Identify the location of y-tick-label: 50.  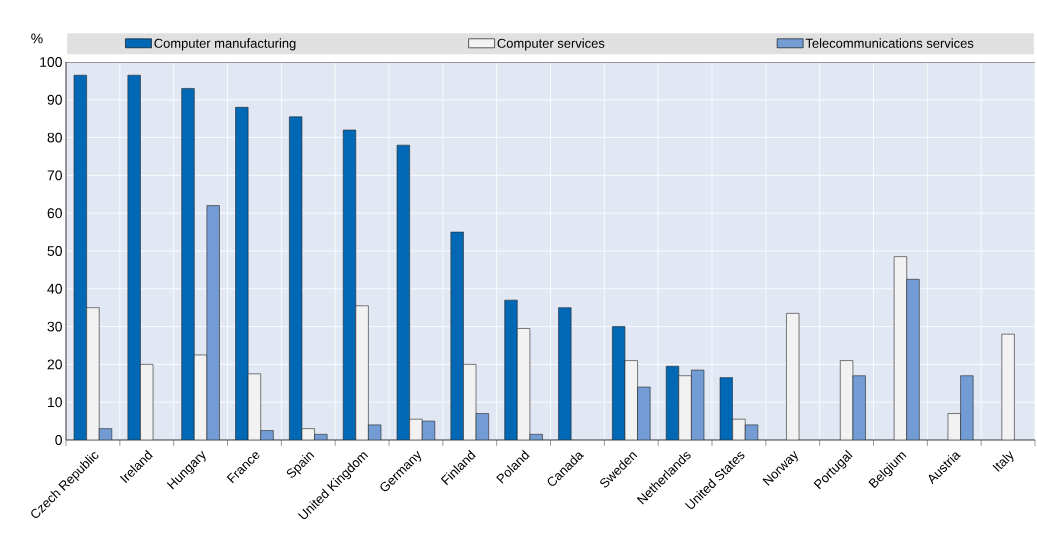
(54, 251).